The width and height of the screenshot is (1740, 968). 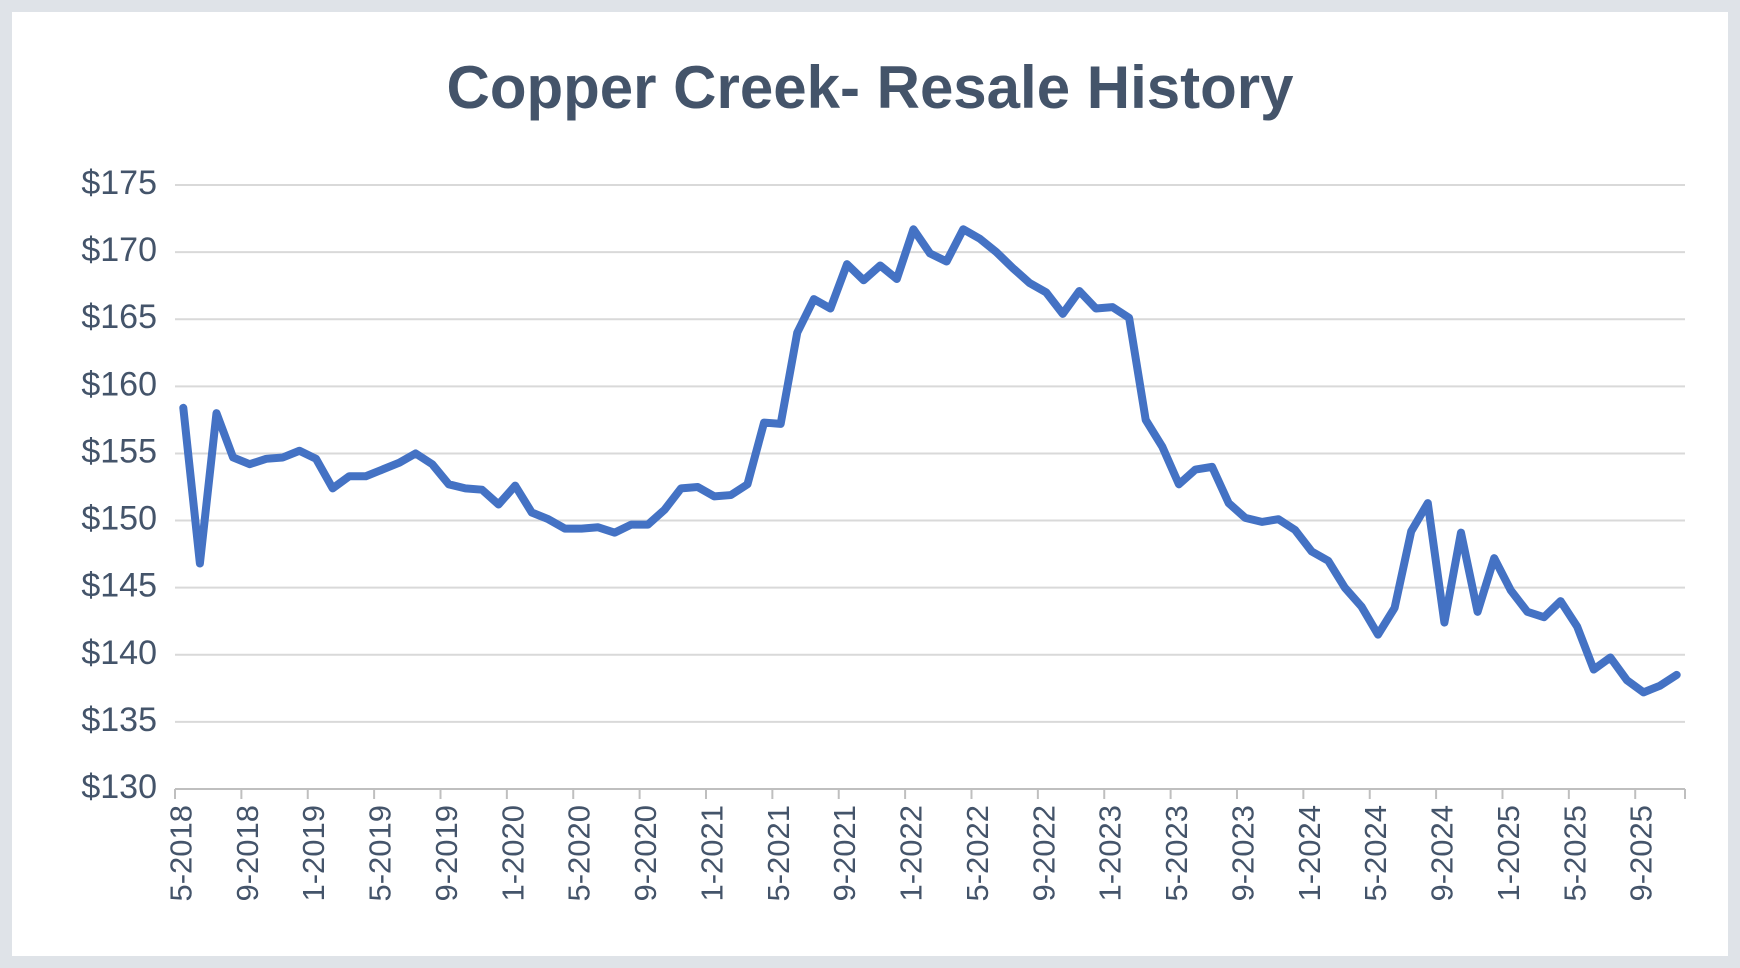 What do you see at coordinates (119, 787) in the screenshot?
I see `y-tick-label: $130` at bounding box center [119, 787].